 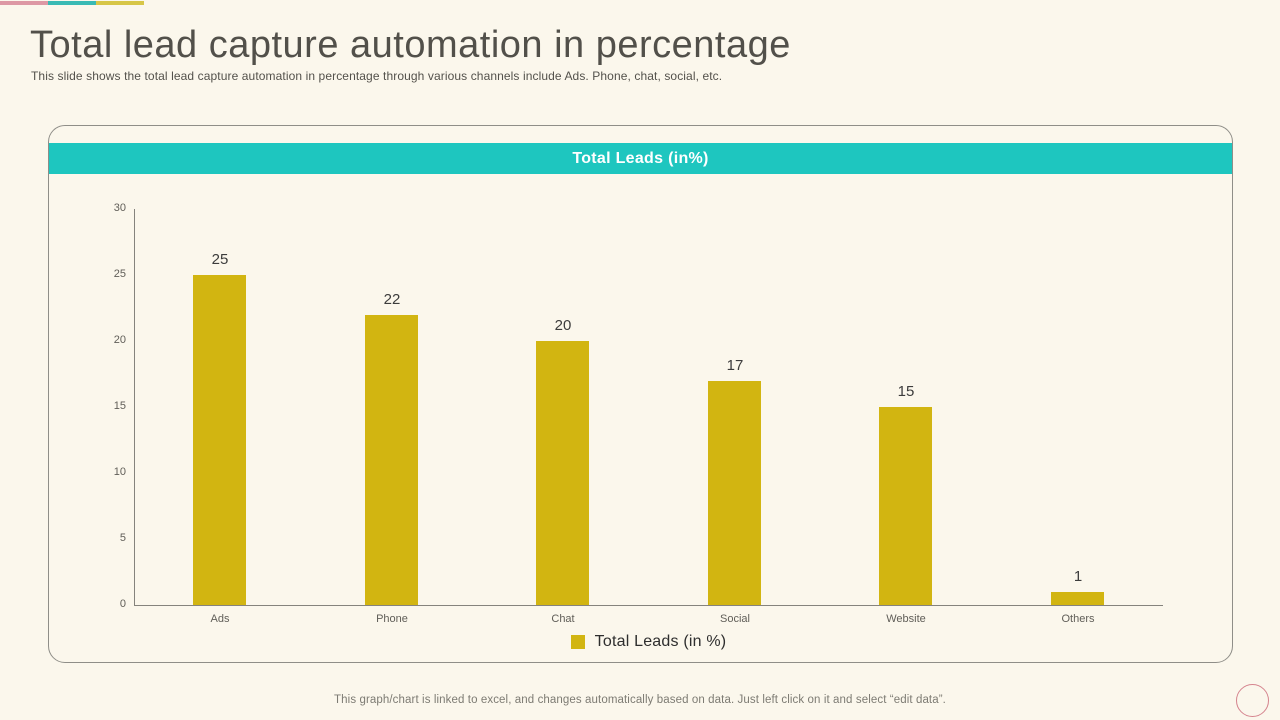 What do you see at coordinates (134, 407) in the screenshot?
I see `y-axis-line` at bounding box center [134, 407].